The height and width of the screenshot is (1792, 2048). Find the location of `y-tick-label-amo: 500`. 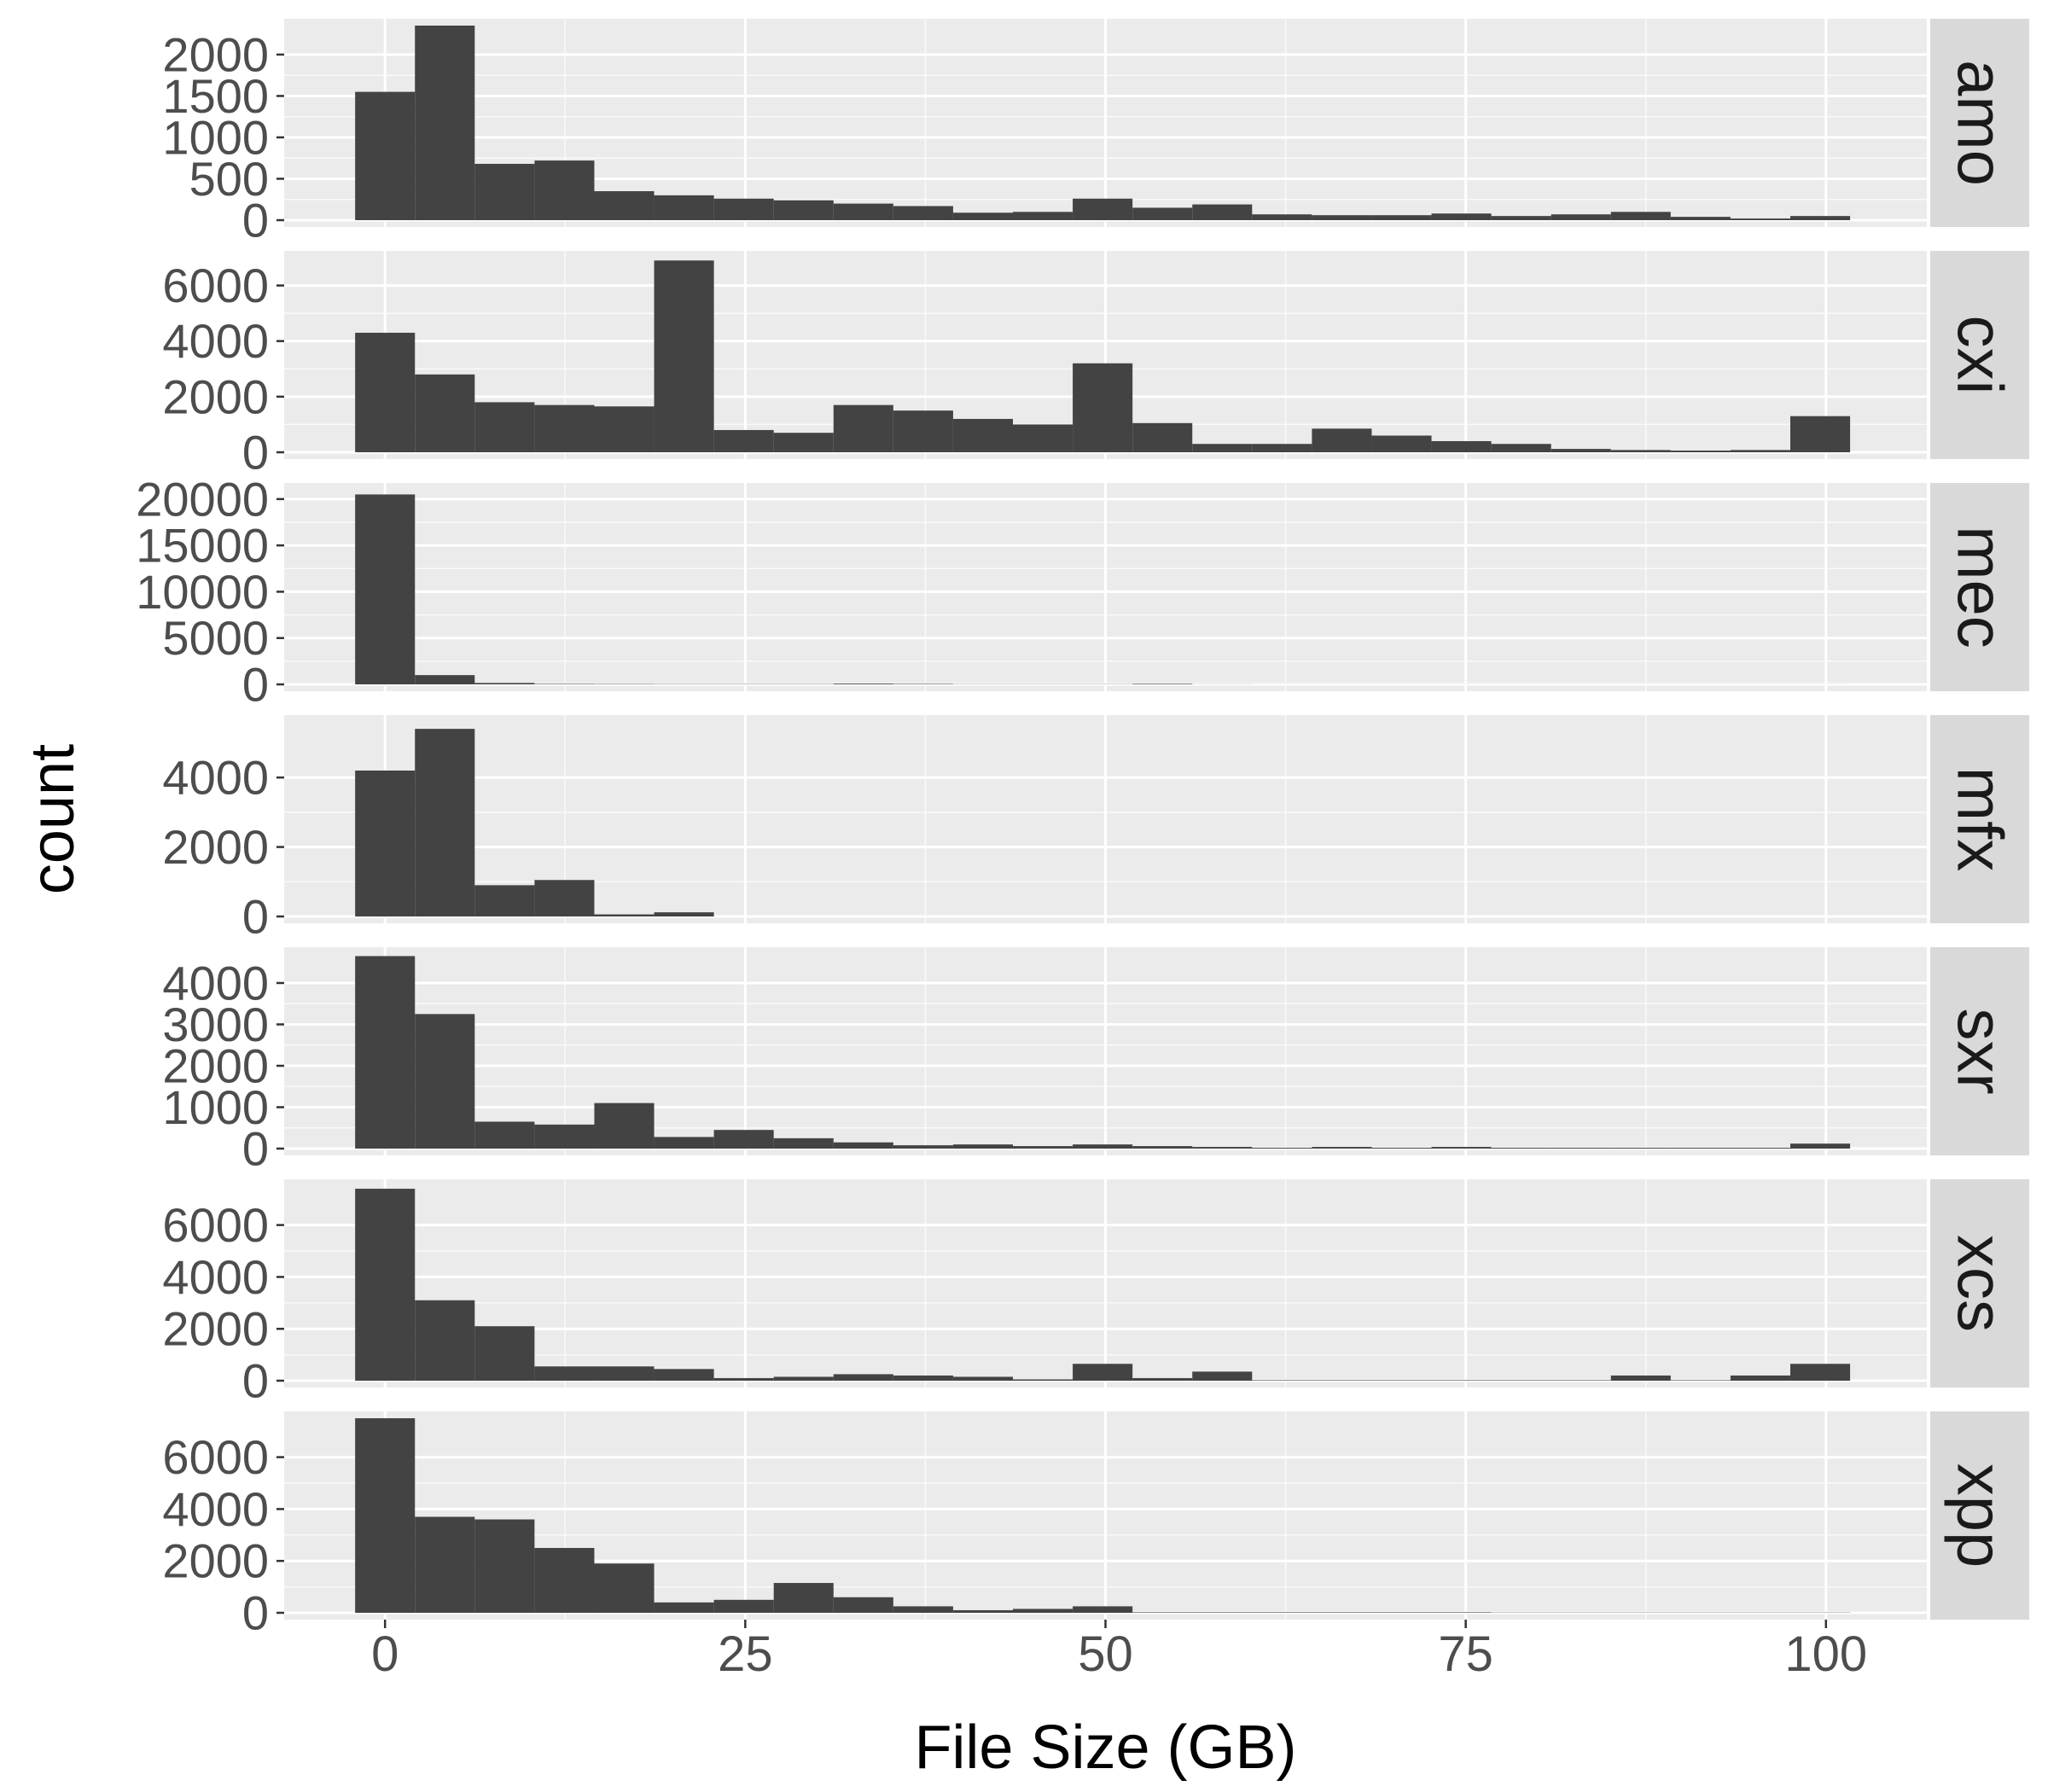

y-tick-label-amo: 500 is located at coordinates (229, 179).